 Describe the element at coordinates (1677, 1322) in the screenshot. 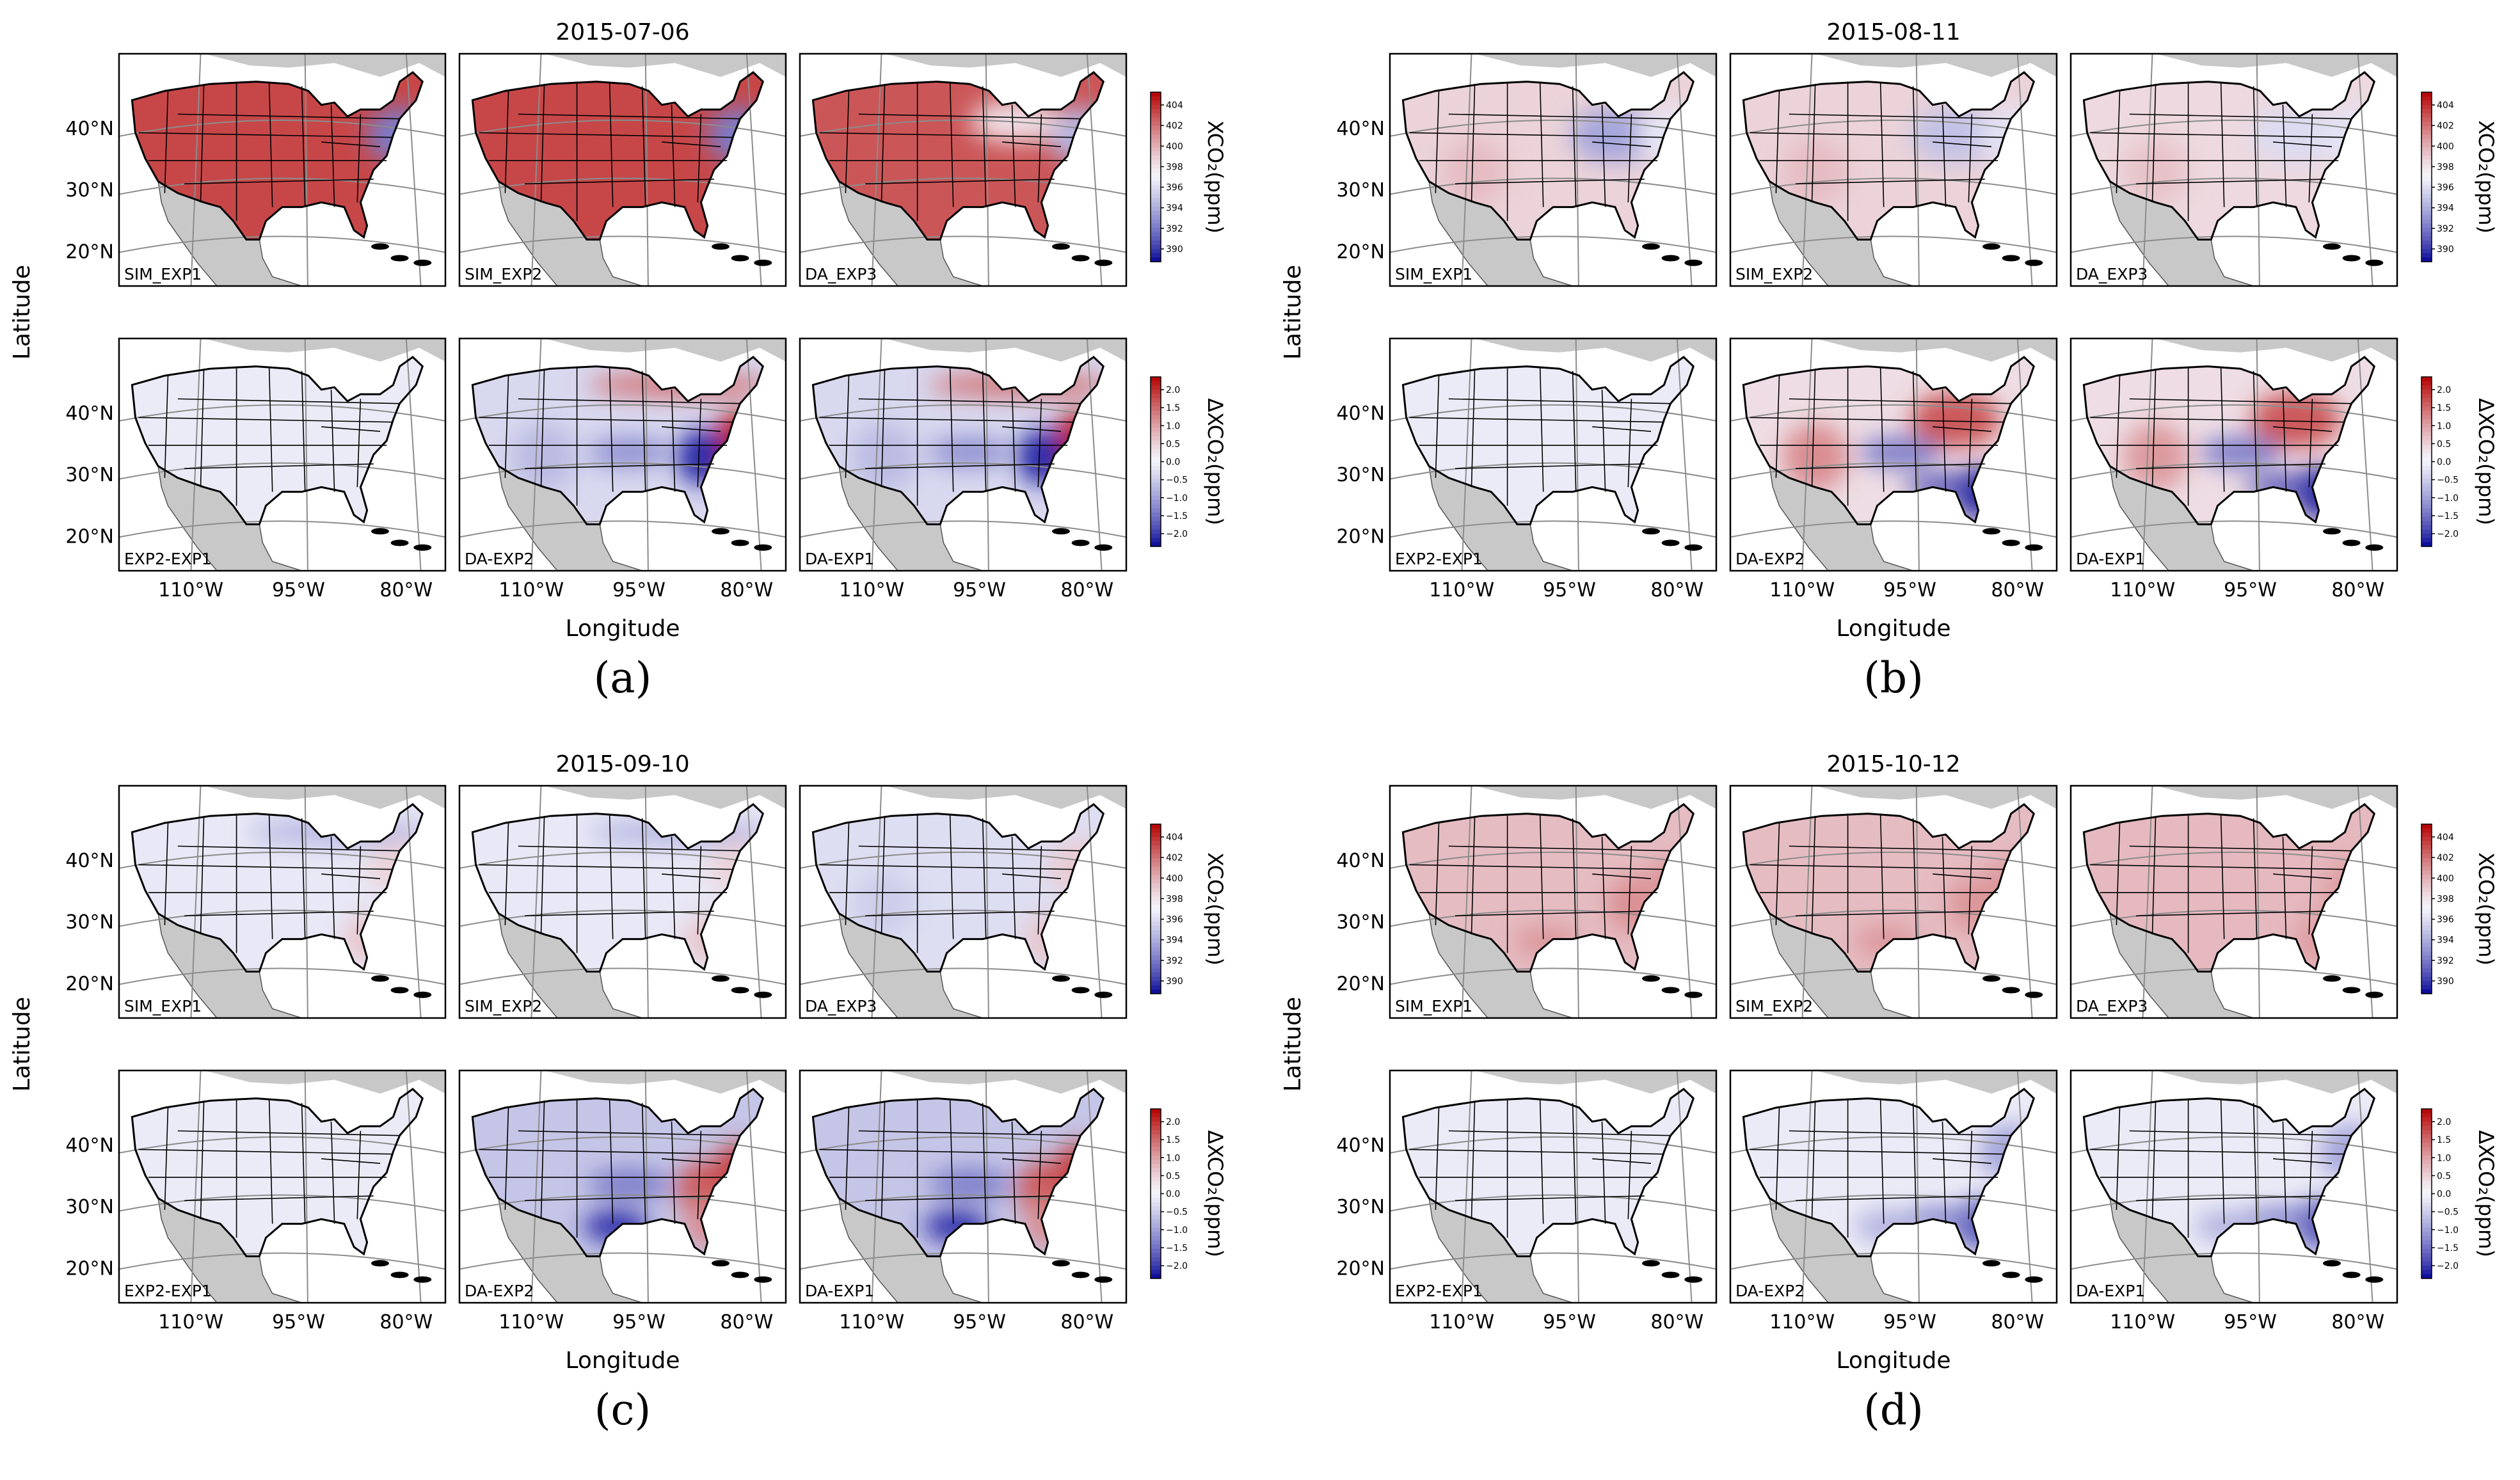

I see `lon-tick-label: 80°W` at that location.